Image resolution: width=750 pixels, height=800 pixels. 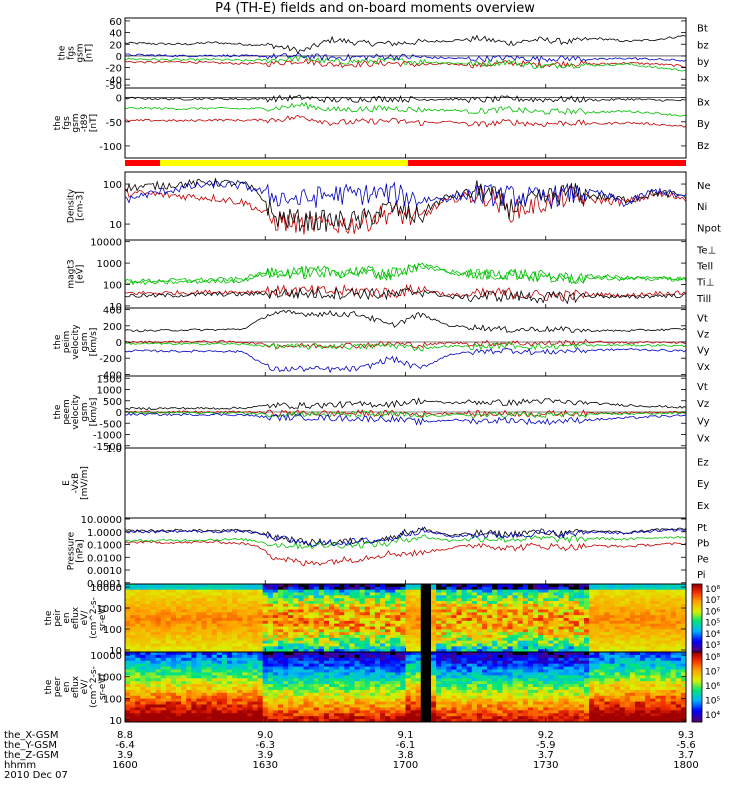 I want to click on y-axis-label: [cm-3], so click(x=81, y=206).